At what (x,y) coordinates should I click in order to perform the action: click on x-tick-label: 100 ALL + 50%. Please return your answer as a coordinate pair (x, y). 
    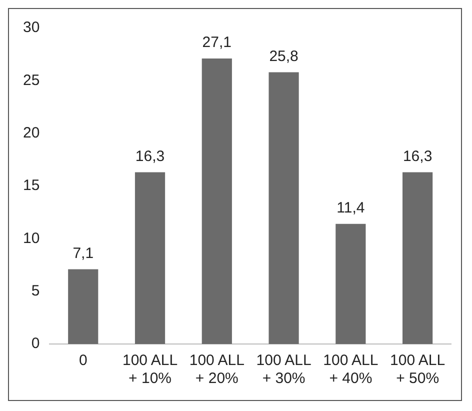
    Looking at the image, I should click on (418, 370).